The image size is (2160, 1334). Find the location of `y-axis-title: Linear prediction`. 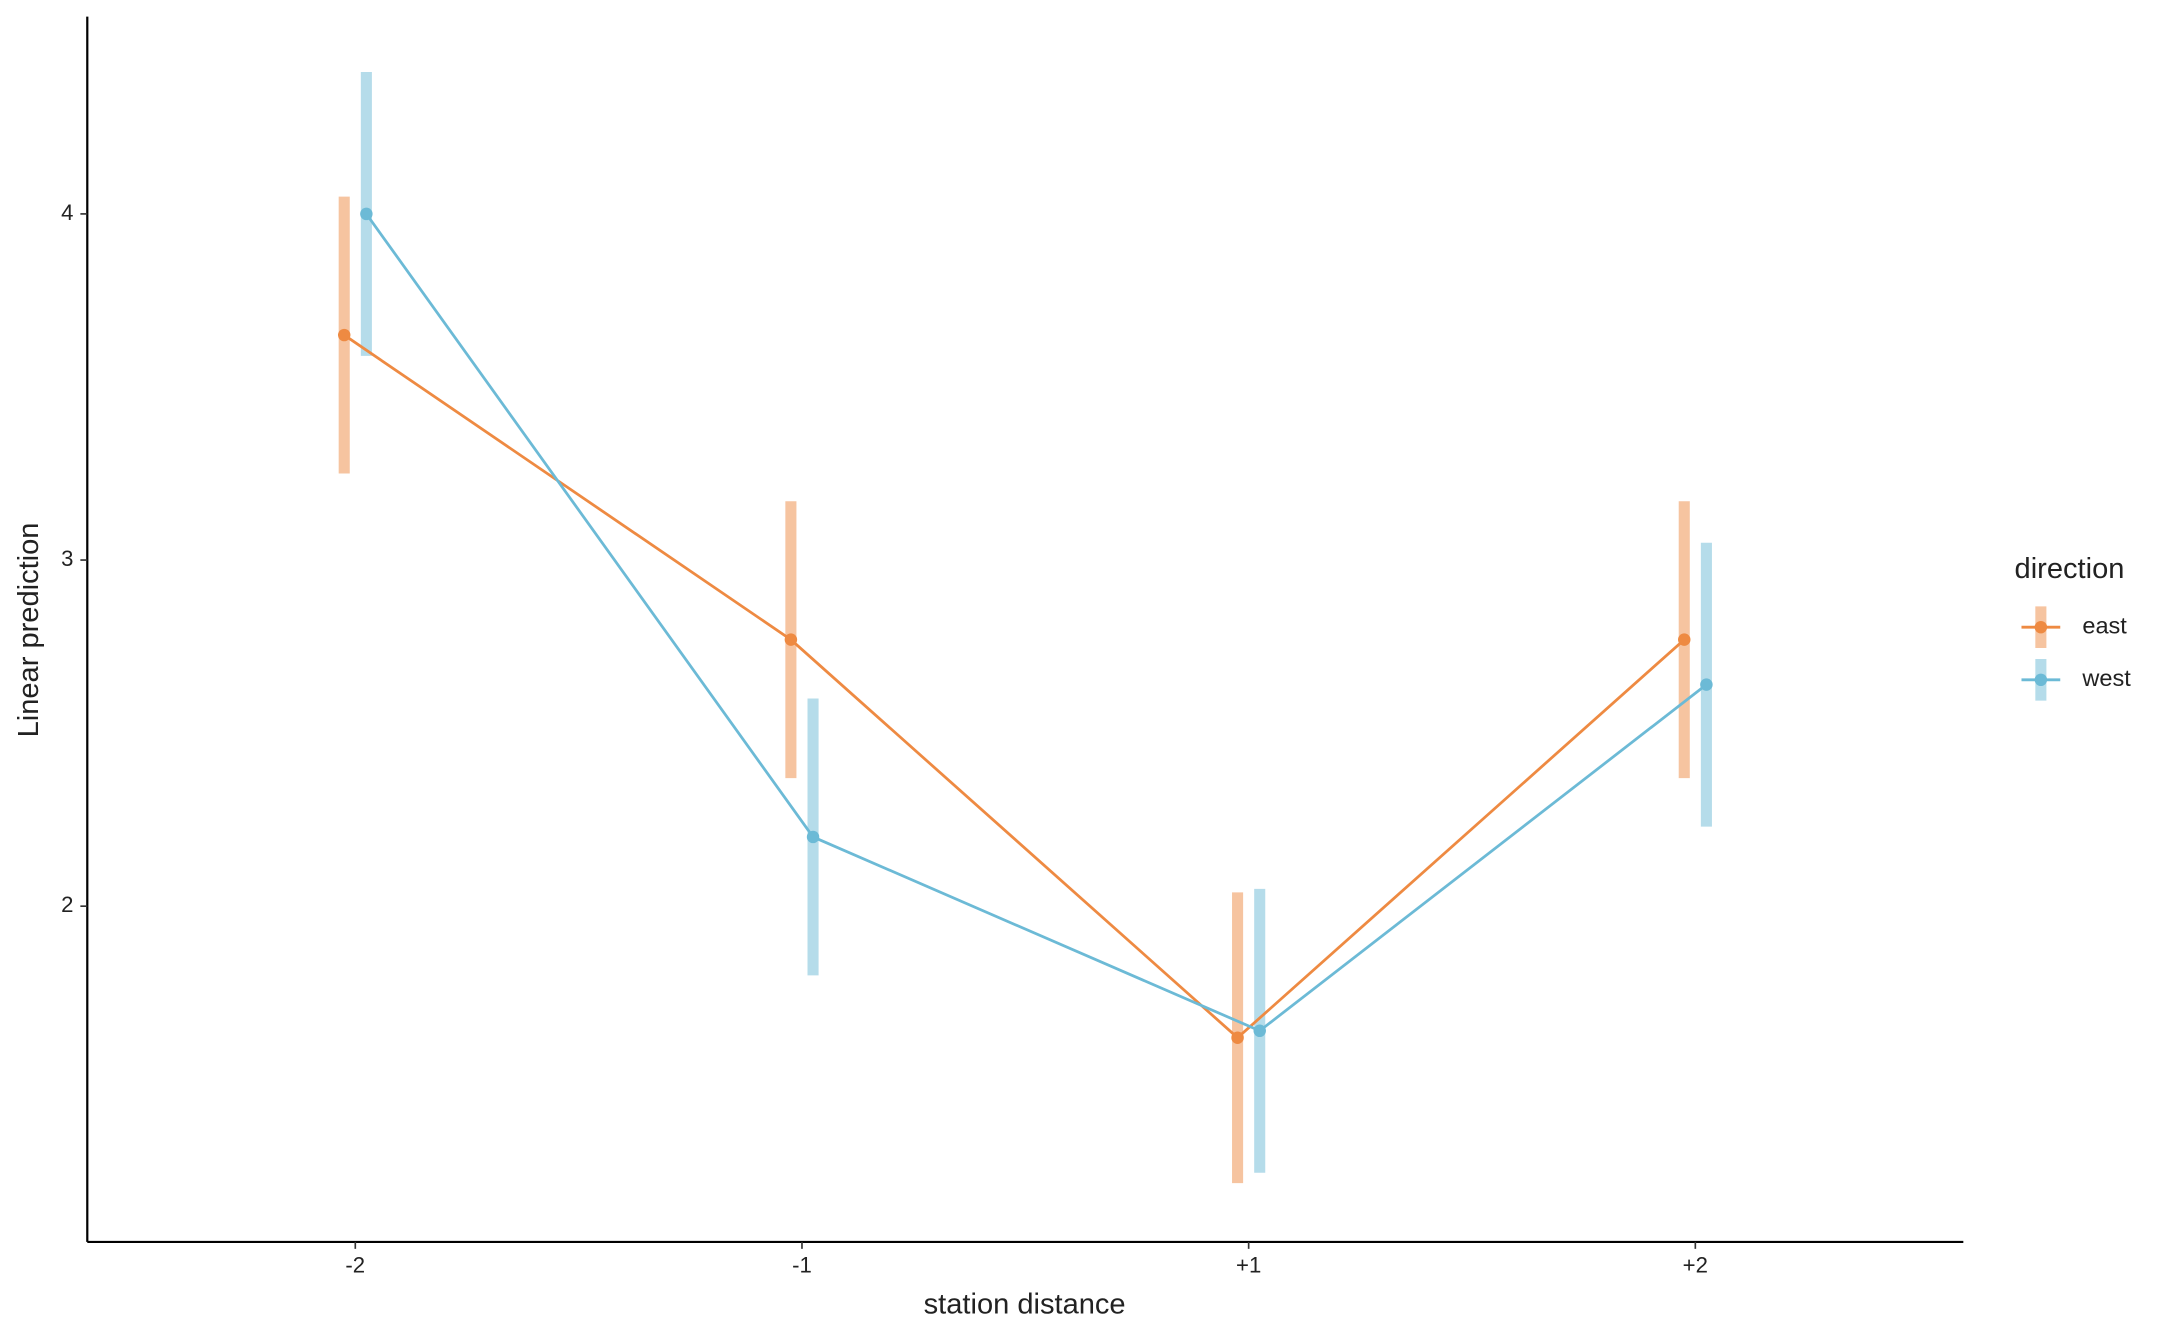

y-axis-title: Linear prediction is located at coordinates (29, 630).